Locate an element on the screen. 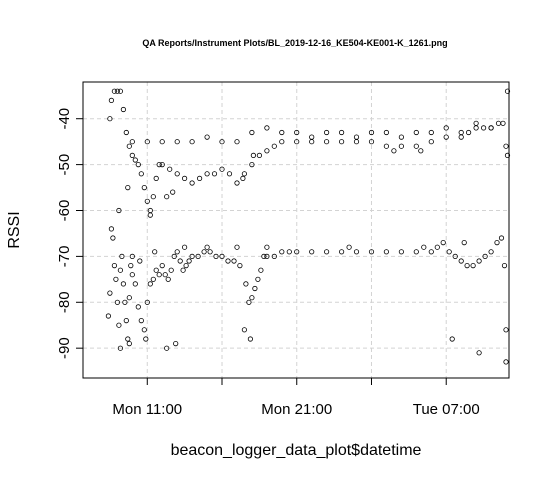 The height and width of the screenshot is (480, 550). y-tick-label: -40 is located at coordinates (64, 119).